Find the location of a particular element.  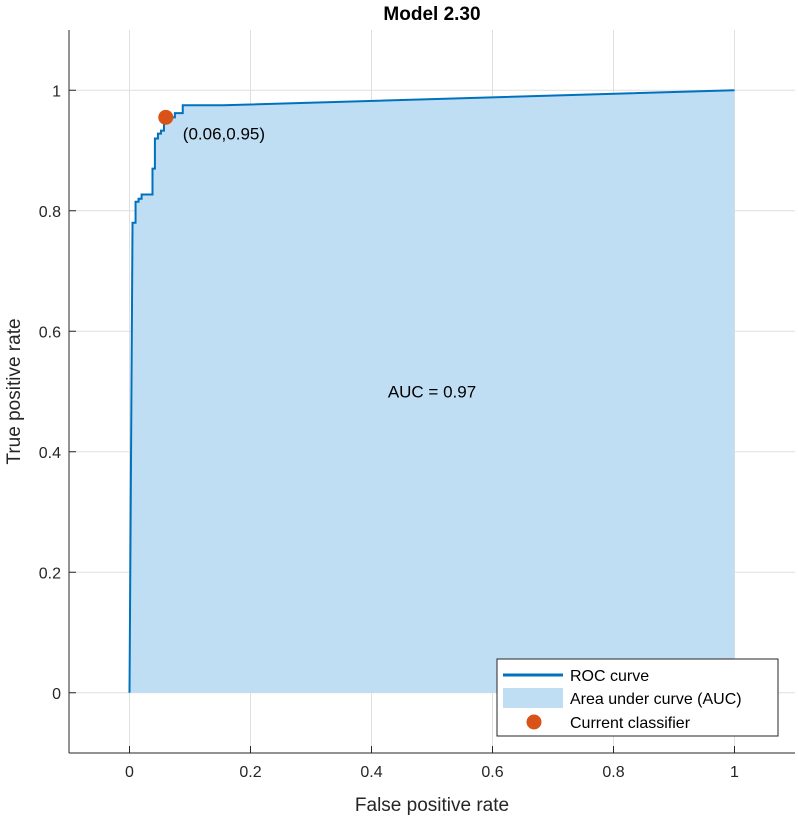

y-tick-labels: 0 0.2 0.4 0.6 0.8 1 is located at coordinates (50, 393).